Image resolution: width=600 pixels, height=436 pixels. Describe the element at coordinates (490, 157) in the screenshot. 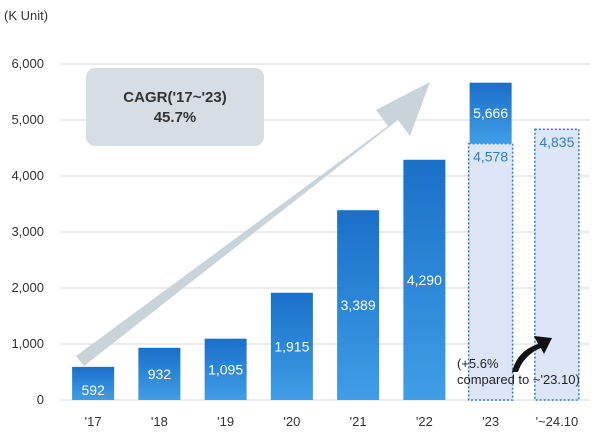

I see `dashed-value-label: 4,578` at that location.